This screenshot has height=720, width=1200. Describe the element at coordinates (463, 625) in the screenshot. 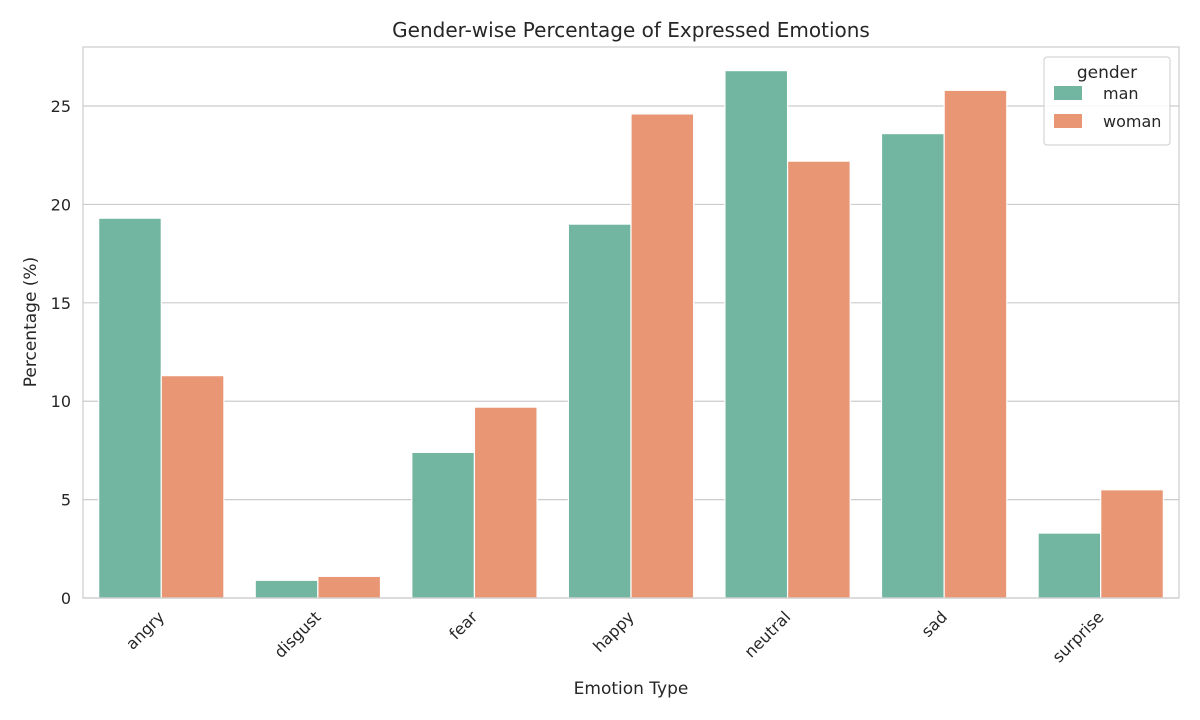

I see `x-tick-label: fear` at that location.